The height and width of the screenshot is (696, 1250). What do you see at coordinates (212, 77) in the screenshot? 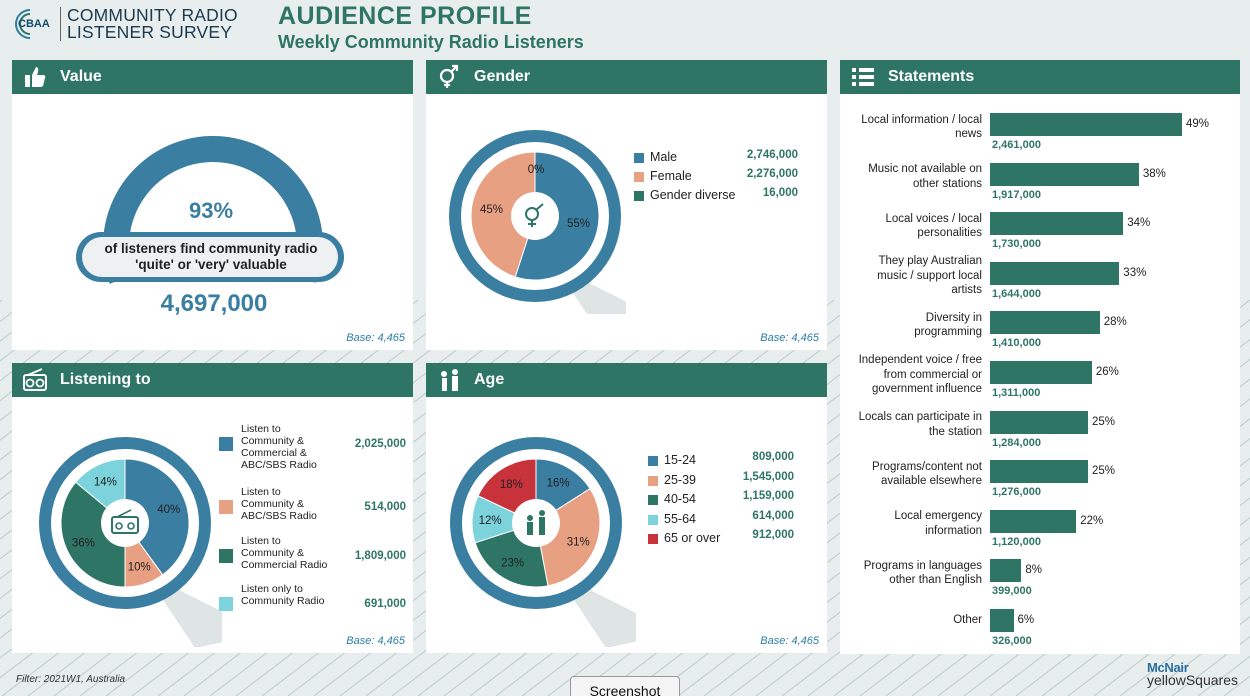
I see `value-panel-header: Value` at bounding box center [212, 77].